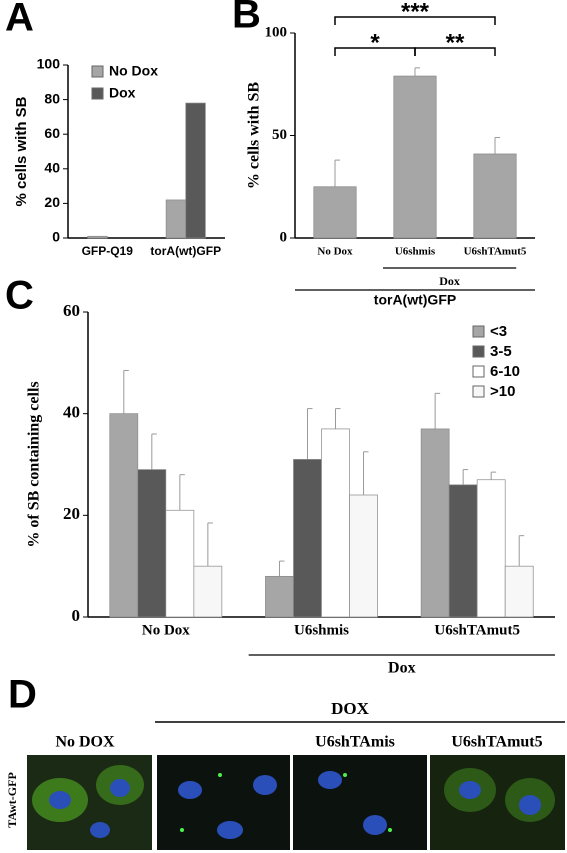 This screenshot has height=853, width=567. Describe the element at coordinates (350, 708) in the screenshot. I see `group-label: DOX` at that location.